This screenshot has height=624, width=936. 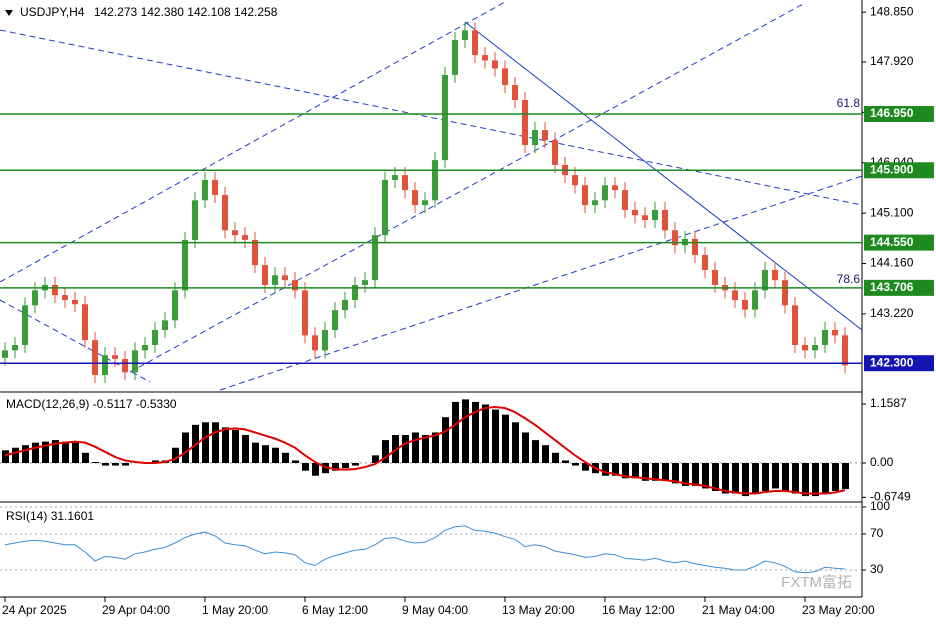 What do you see at coordinates (882, 462) in the screenshot?
I see `y-tick-label: 0.00` at bounding box center [882, 462].